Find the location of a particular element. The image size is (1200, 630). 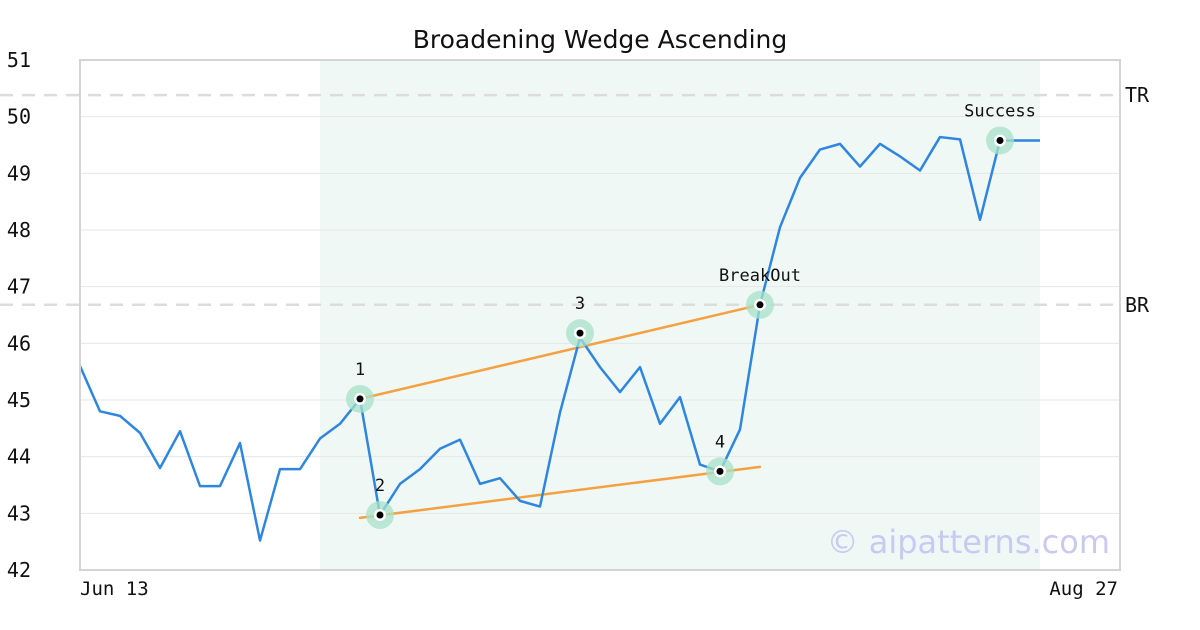

reference-label-br: BR is located at coordinates (1137, 305).